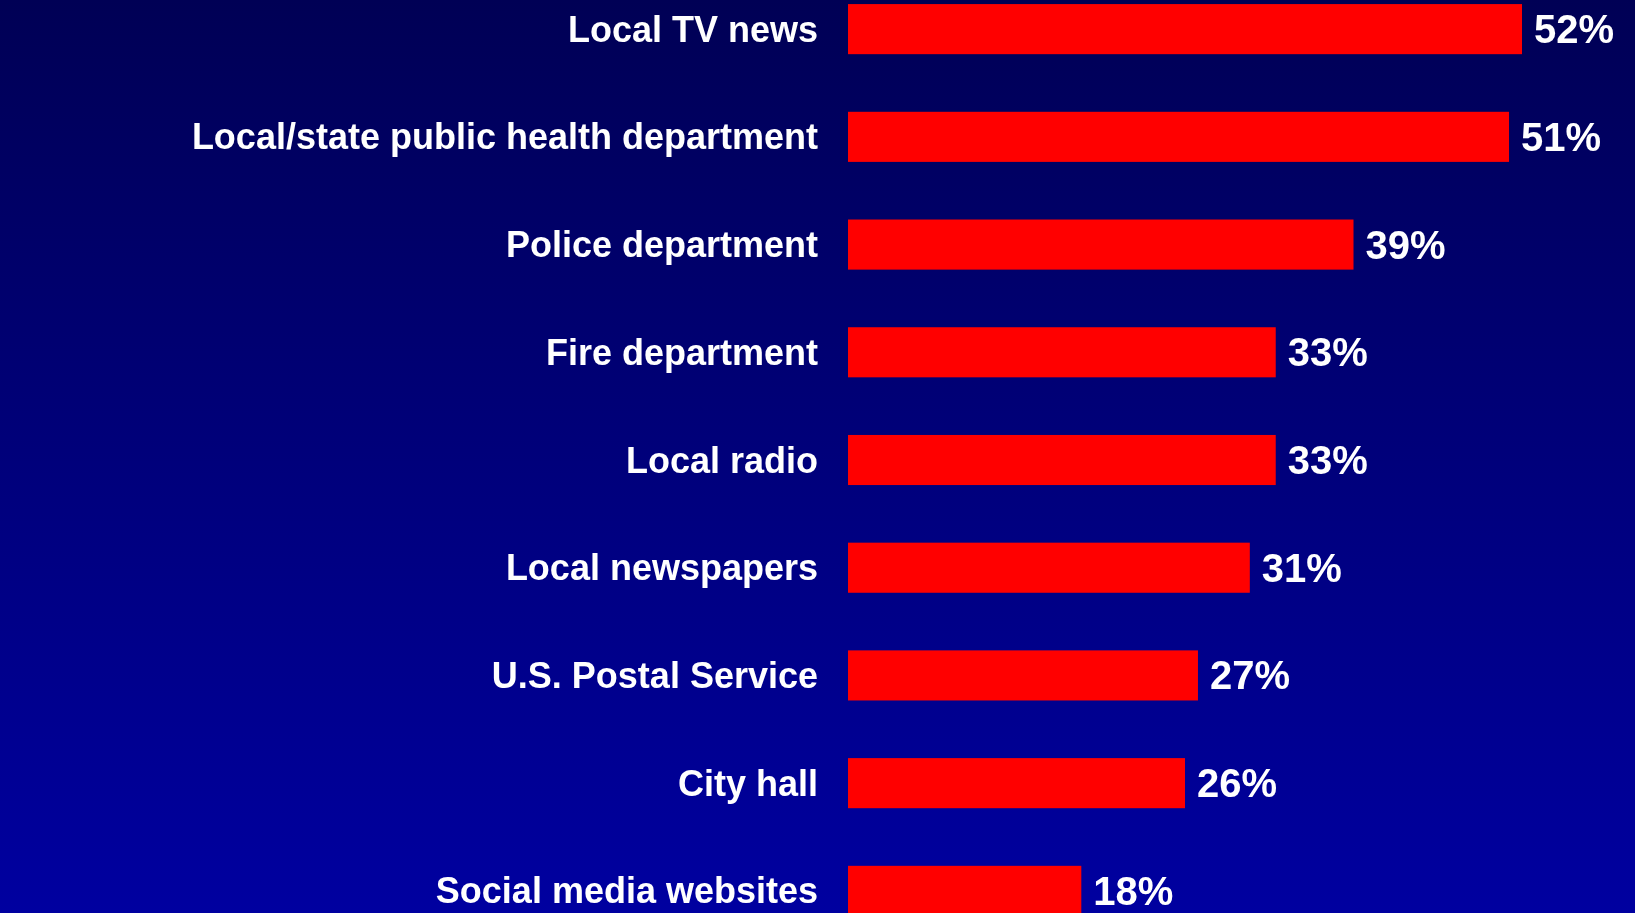 This screenshot has width=1635, height=913. I want to click on data-label: 52%, so click(1574, 29).